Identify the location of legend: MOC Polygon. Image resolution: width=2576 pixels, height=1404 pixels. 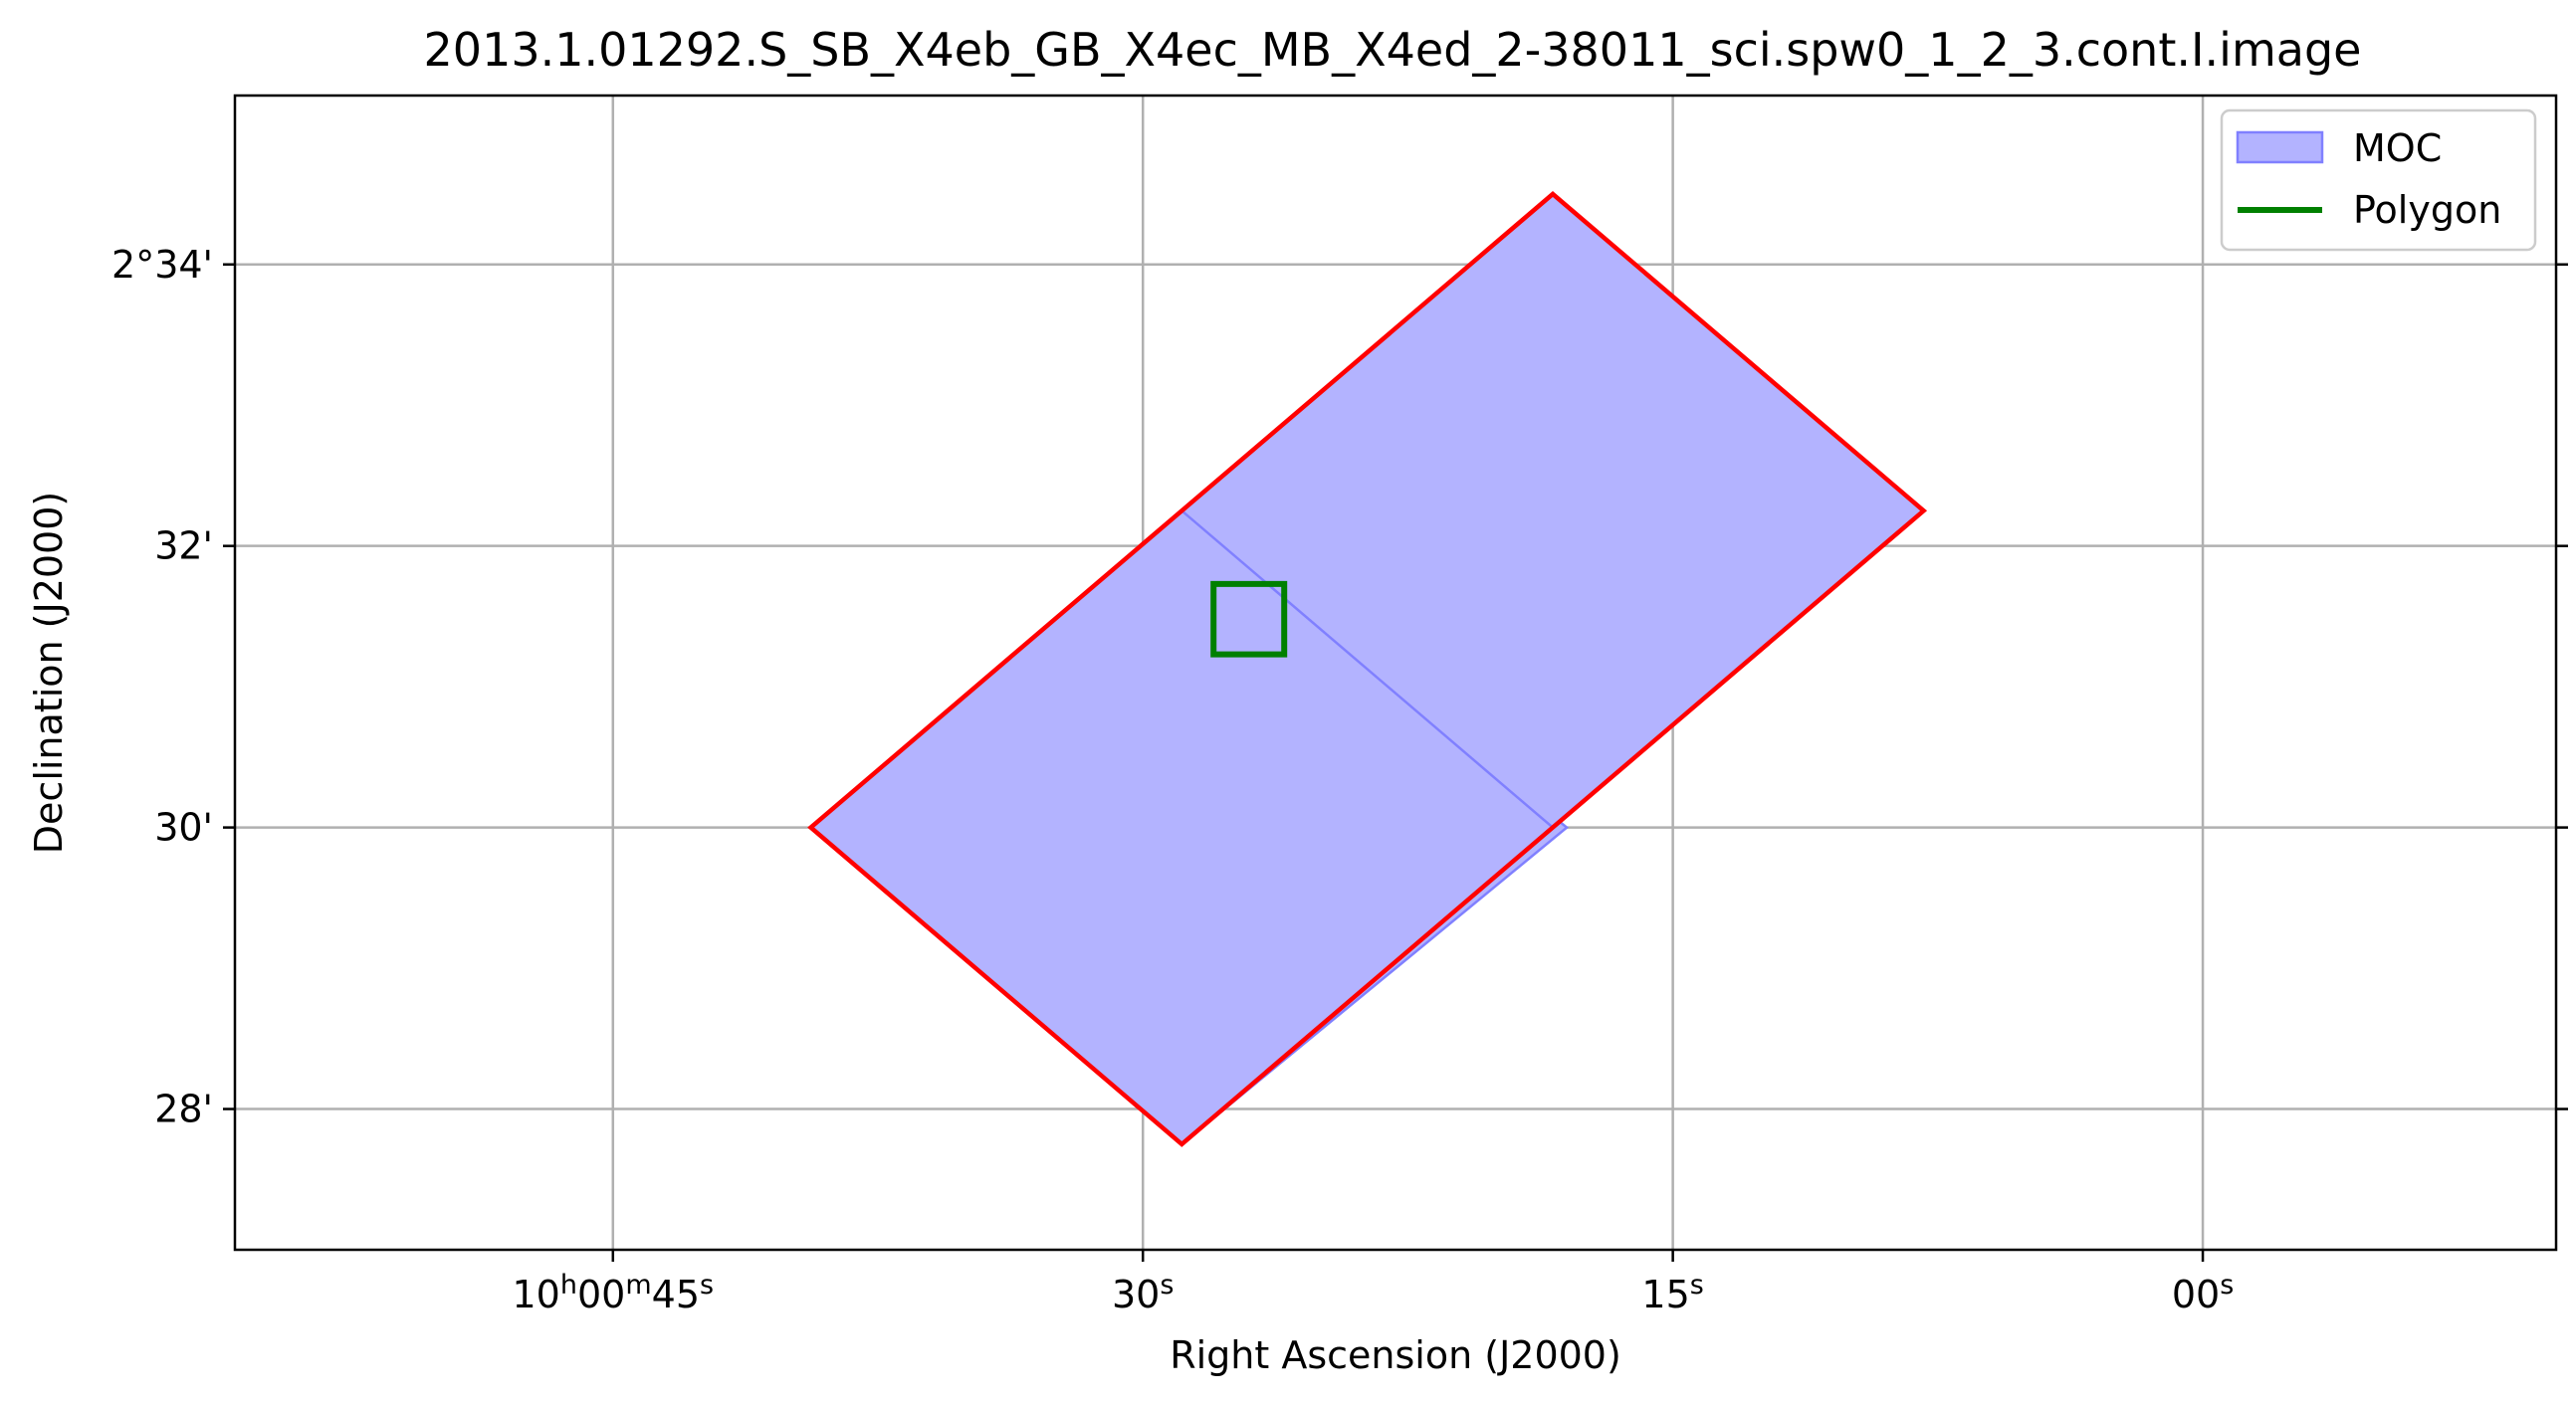
(2378, 180).